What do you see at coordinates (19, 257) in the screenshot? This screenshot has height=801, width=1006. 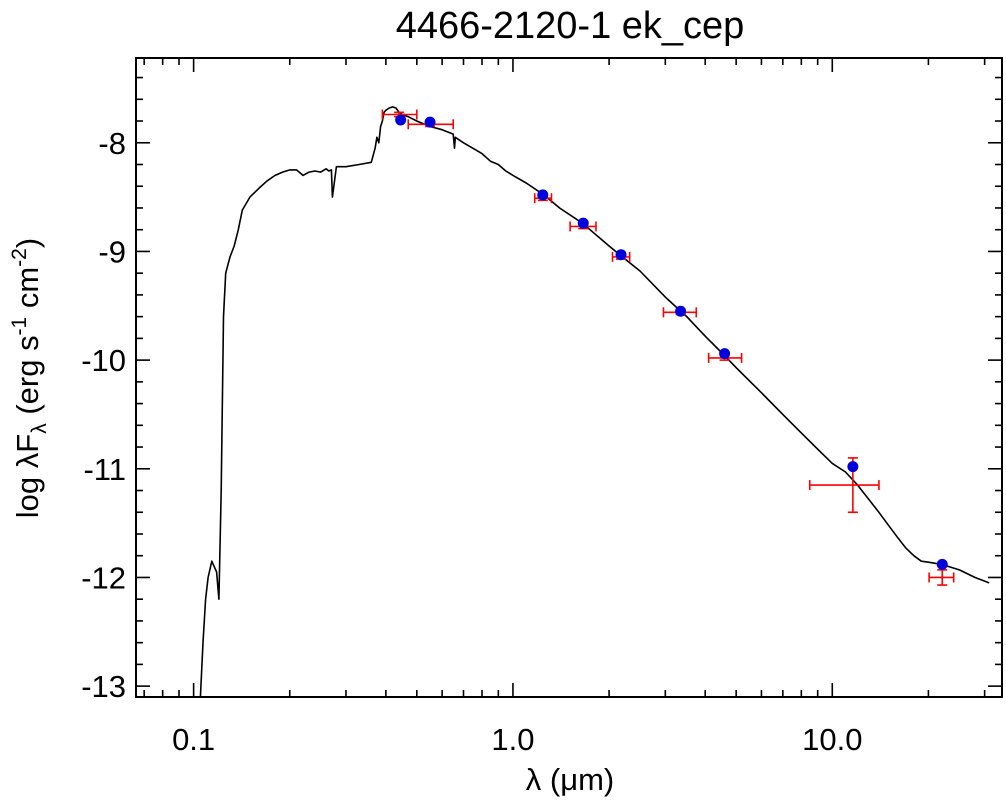 I see `y-axis-label-exp2: -2` at bounding box center [19, 257].